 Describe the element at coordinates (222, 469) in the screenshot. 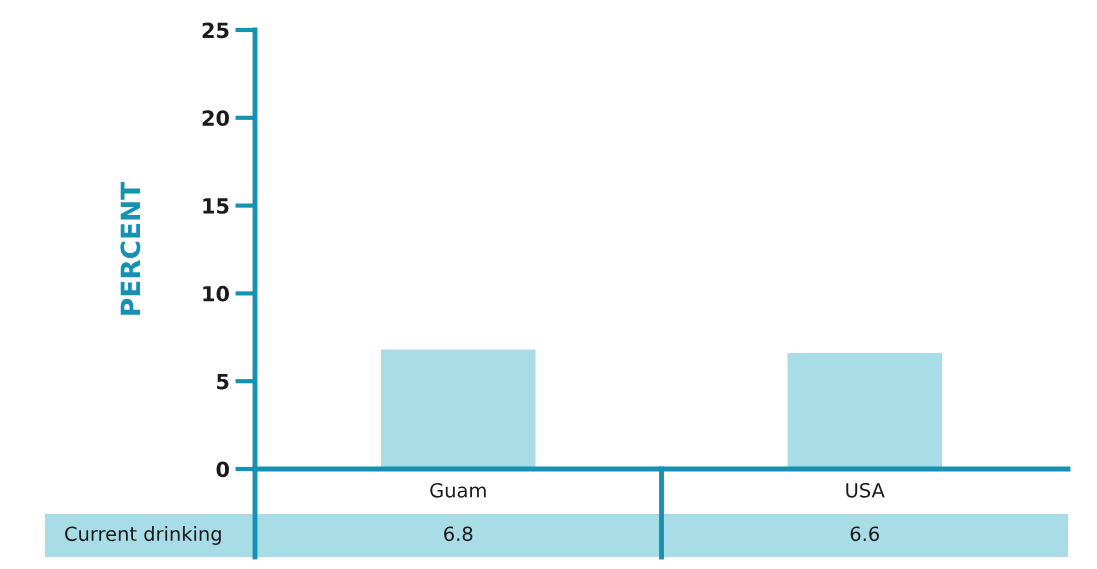

I see `y-tick-label: 0` at that location.